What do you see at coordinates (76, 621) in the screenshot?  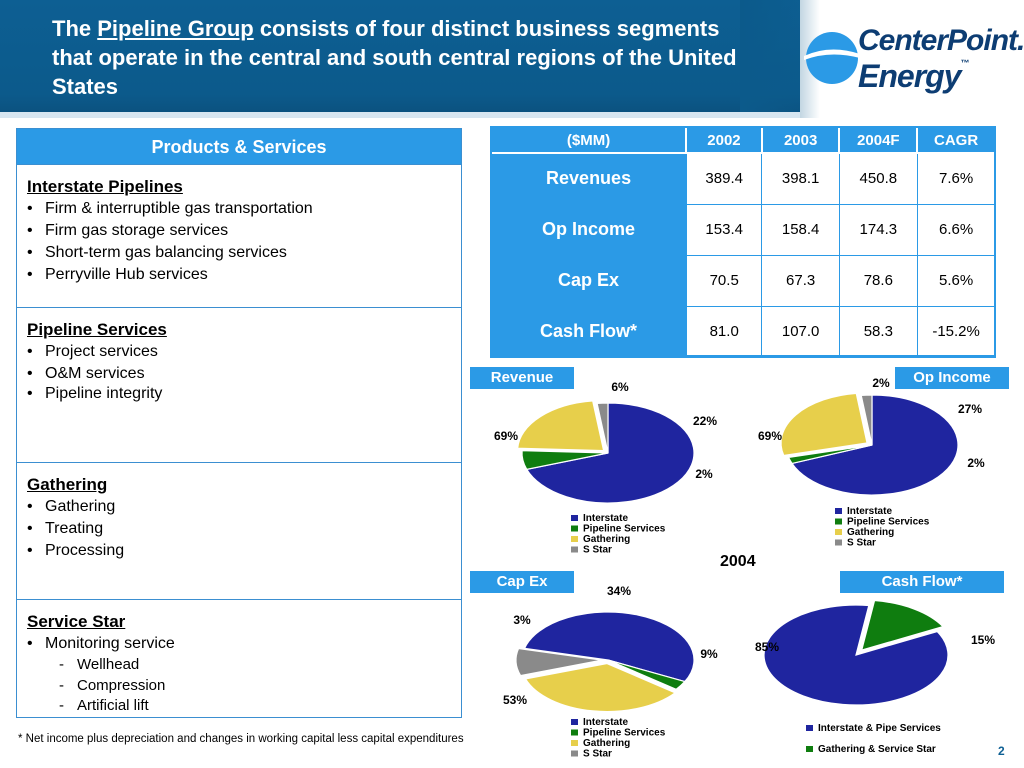 I see `segment-title: Service Star` at bounding box center [76, 621].